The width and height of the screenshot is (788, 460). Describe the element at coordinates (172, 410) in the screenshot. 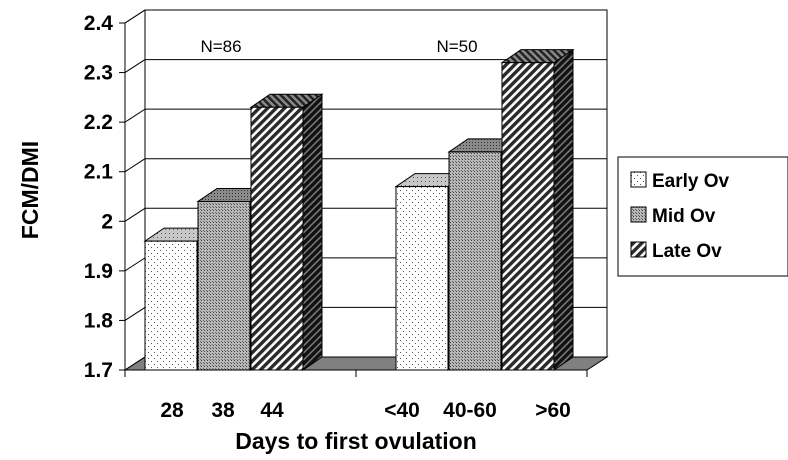

I see `x-tick-label: 28` at that location.